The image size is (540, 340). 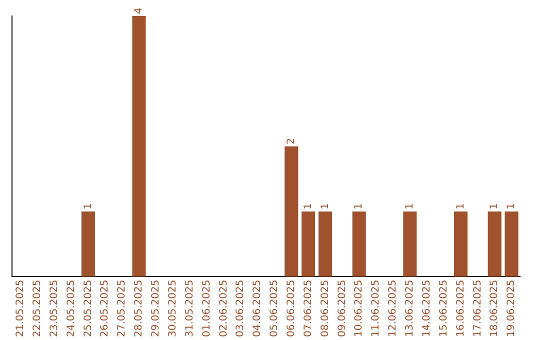 I want to click on x-tick-label: 03.06.2025, so click(x=240, y=309).